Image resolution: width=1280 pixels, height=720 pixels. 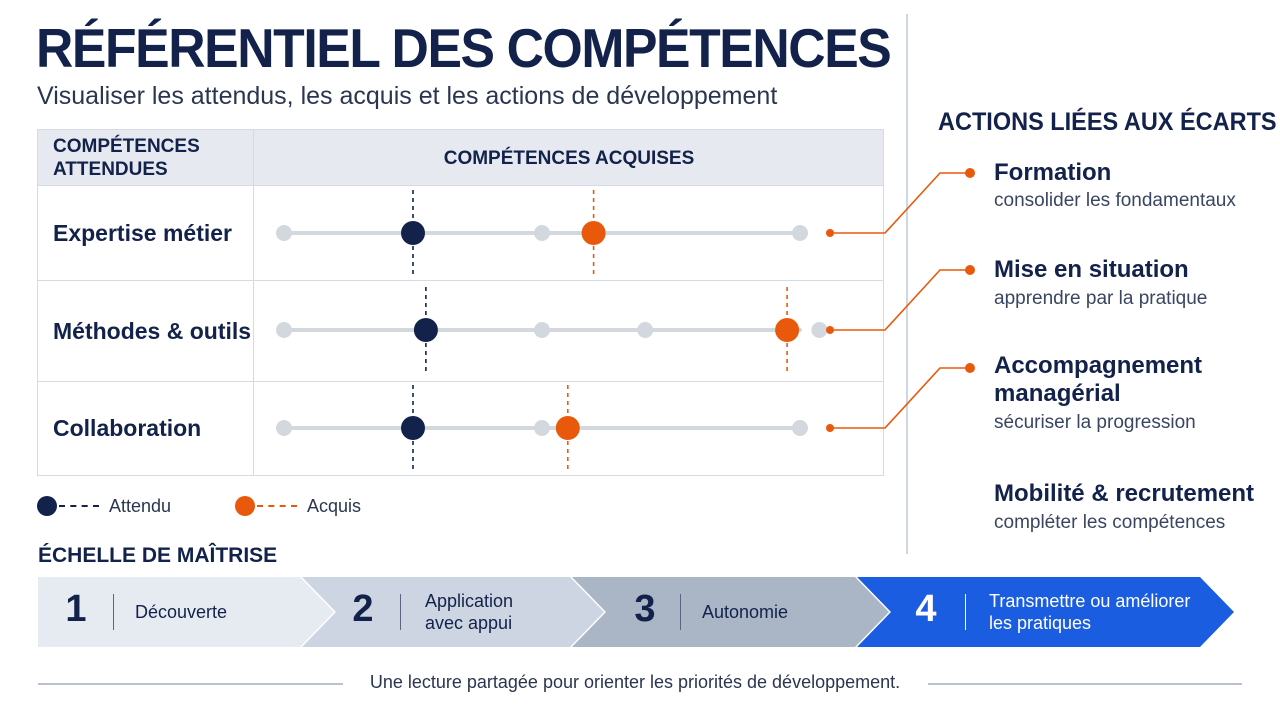 I want to click on action-formation-title: Formation, so click(x=1053, y=172).